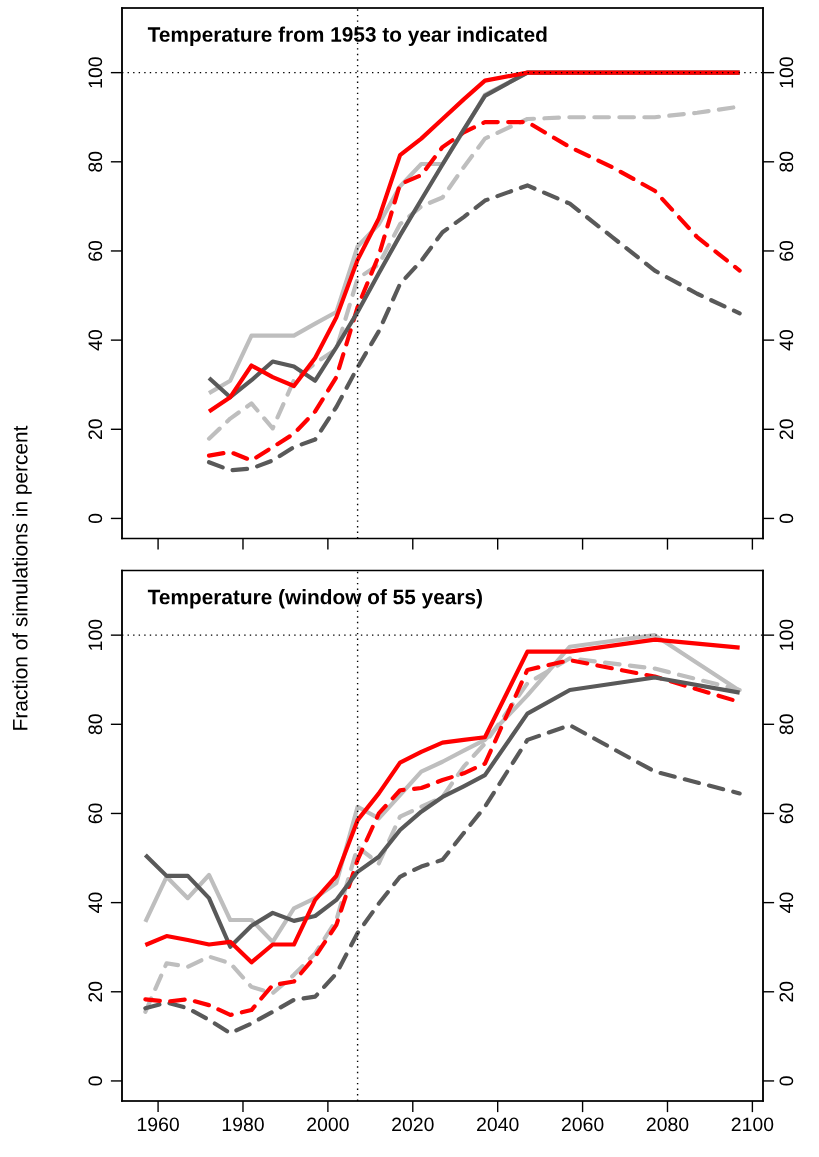 Image resolution: width=819 pixels, height=1157 pixels. What do you see at coordinates (347, 36) in the screenshot?
I see `text: Temperature from 1953 to year indicated` at bounding box center [347, 36].